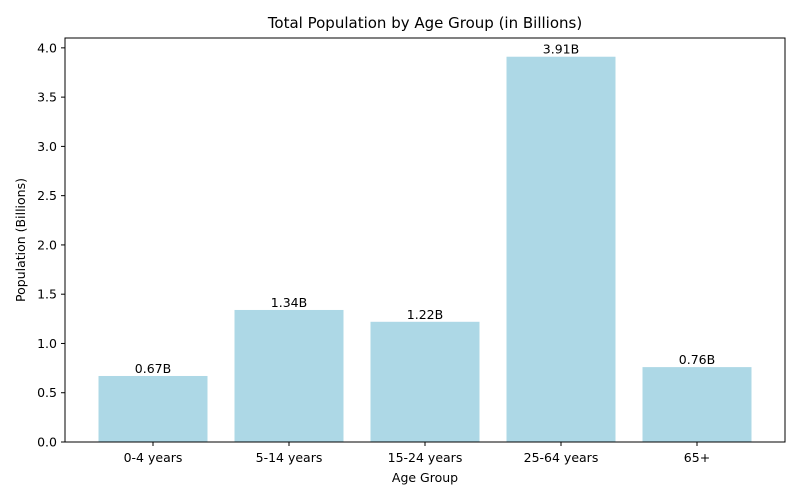 The height and width of the screenshot is (500, 800). I want to click on y-tick-label: 3.0, so click(47, 146).